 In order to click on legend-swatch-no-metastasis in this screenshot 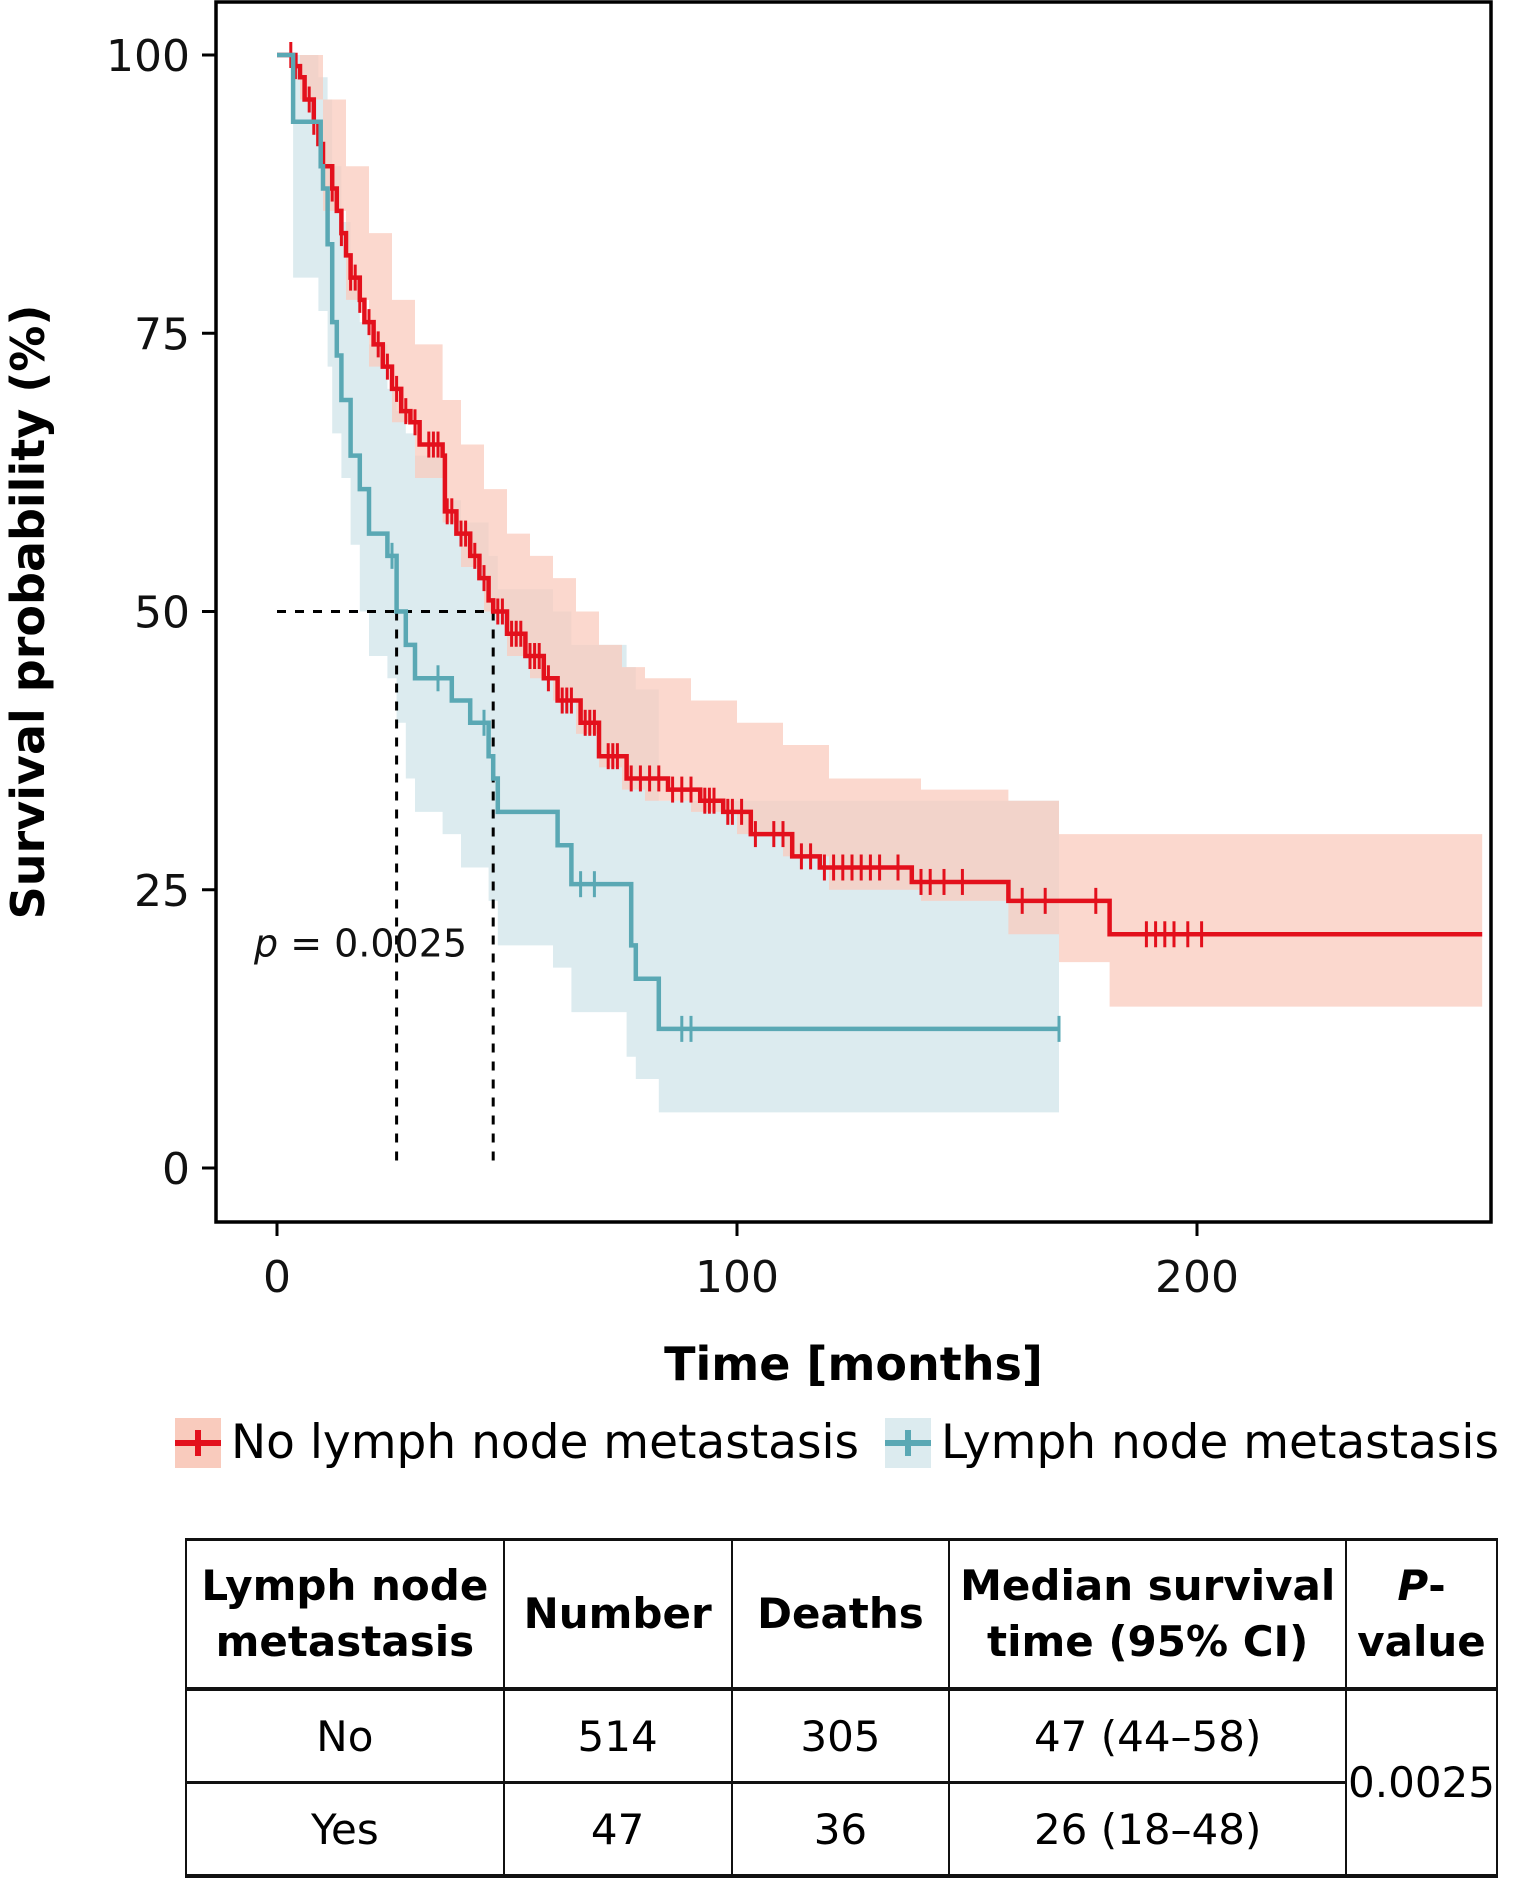, I will do `click(198, 1442)`.